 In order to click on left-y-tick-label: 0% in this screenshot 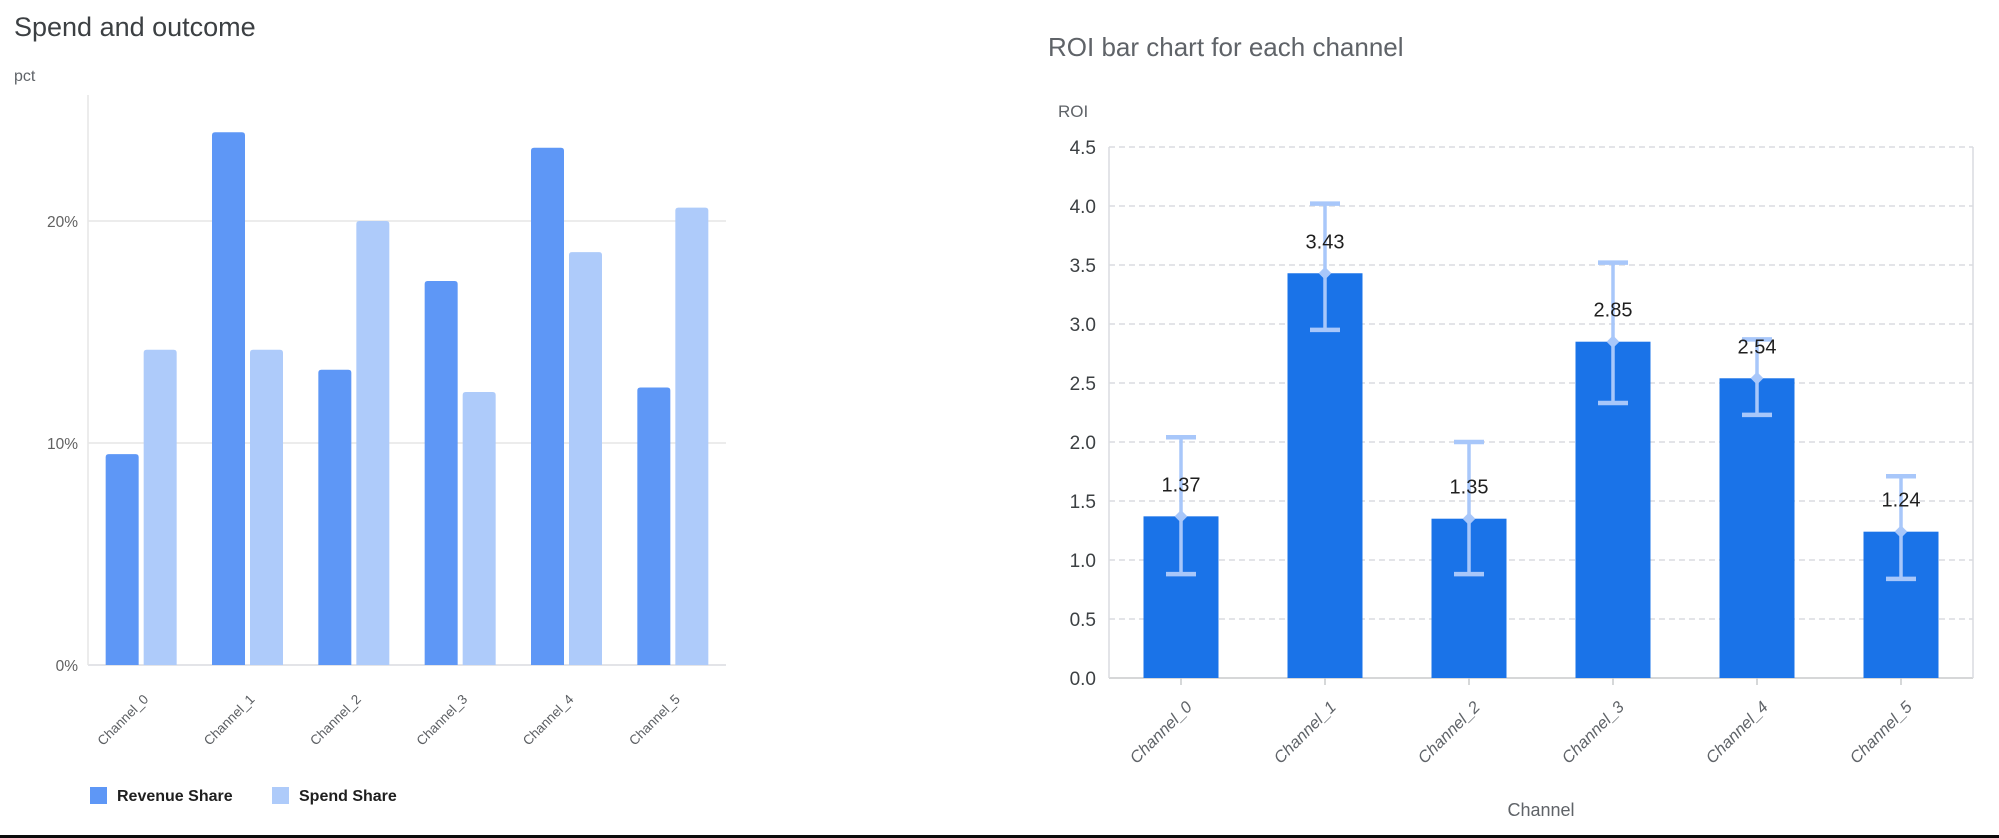, I will do `click(67, 666)`.